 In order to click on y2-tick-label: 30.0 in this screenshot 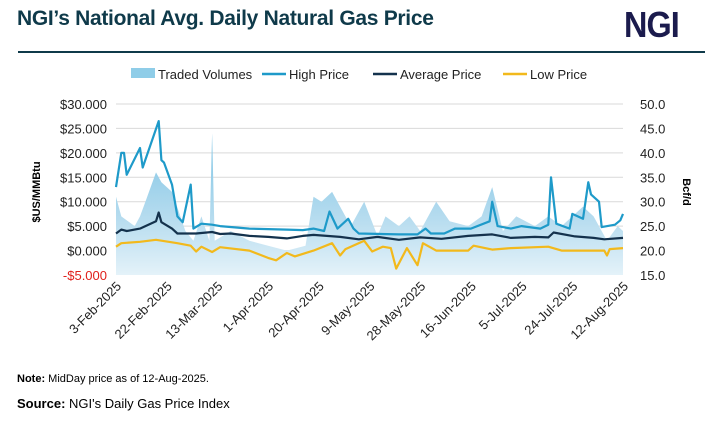, I will do `click(652, 202)`.